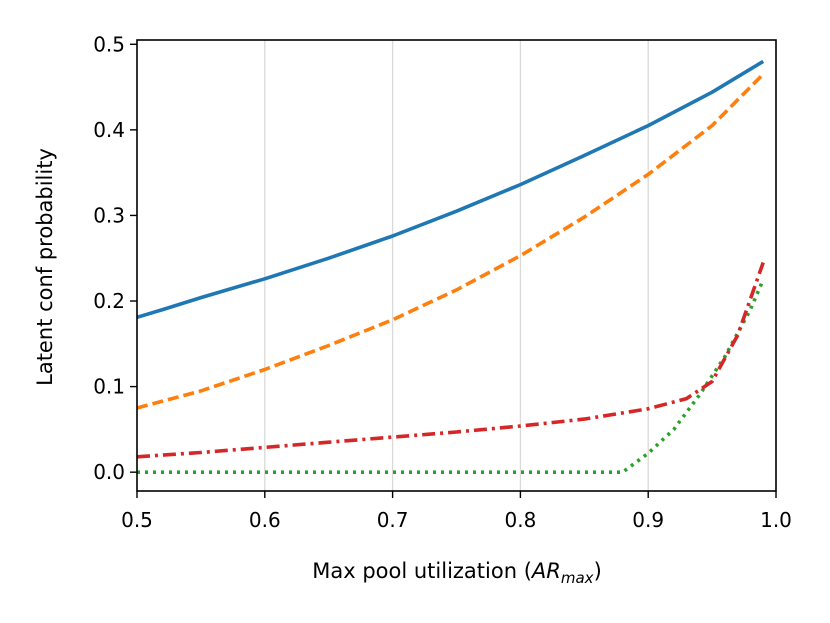 The height and width of the screenshot is (623, 830). I want to click on x-tick-label: 0.8, so click(520, 520).